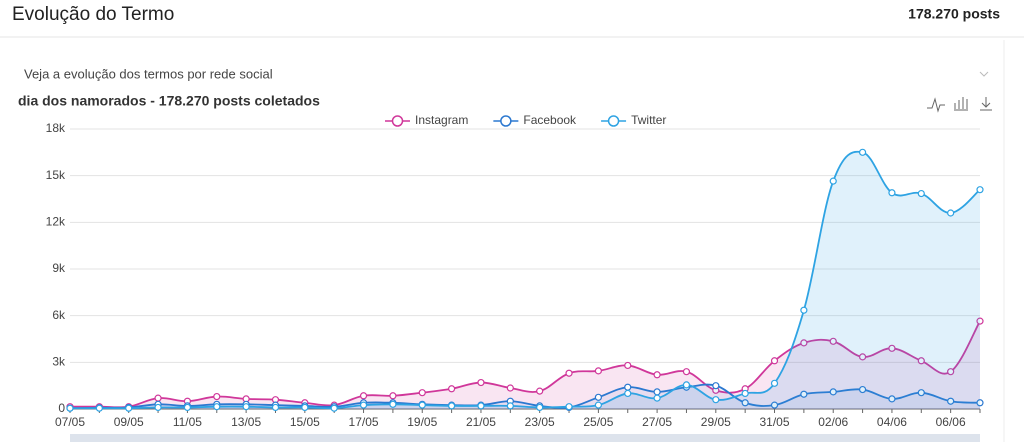  Describe the element at coordinates (598, 422) in the screenshot. I see `x-tick-label: 25/05` at that location.